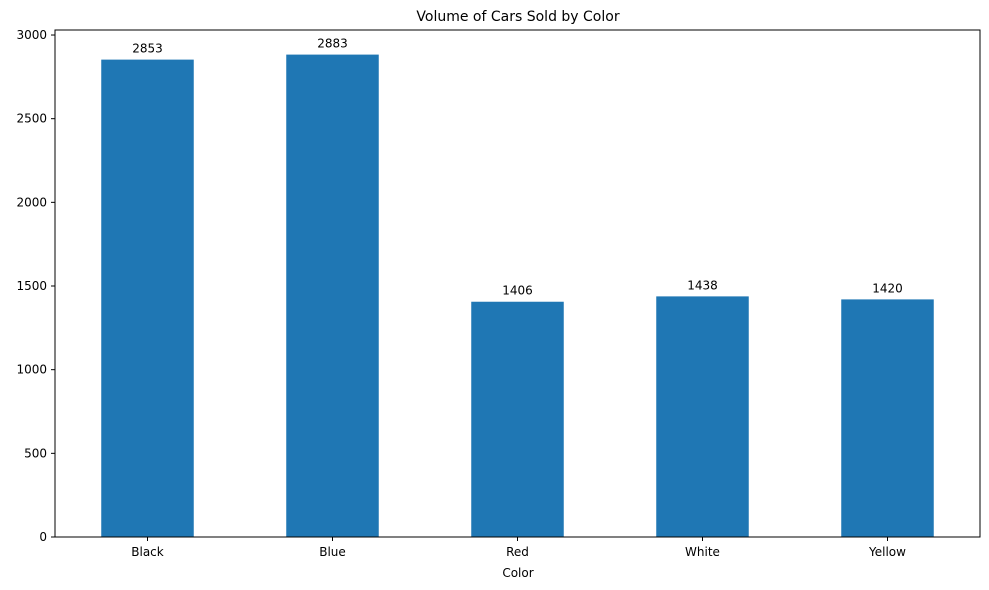 The height and width of the screenshot is (590, 989). Describe the element at coordinates (517, 573) in the screenshot. I see `x-axis-label: Color` at that location.